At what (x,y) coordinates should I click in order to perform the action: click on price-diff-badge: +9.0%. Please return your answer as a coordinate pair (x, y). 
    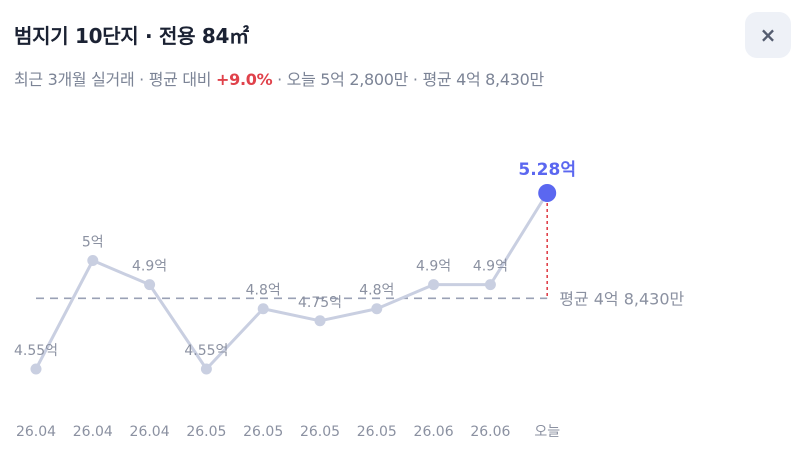
    Looking at the image, I should click on (244, 79).